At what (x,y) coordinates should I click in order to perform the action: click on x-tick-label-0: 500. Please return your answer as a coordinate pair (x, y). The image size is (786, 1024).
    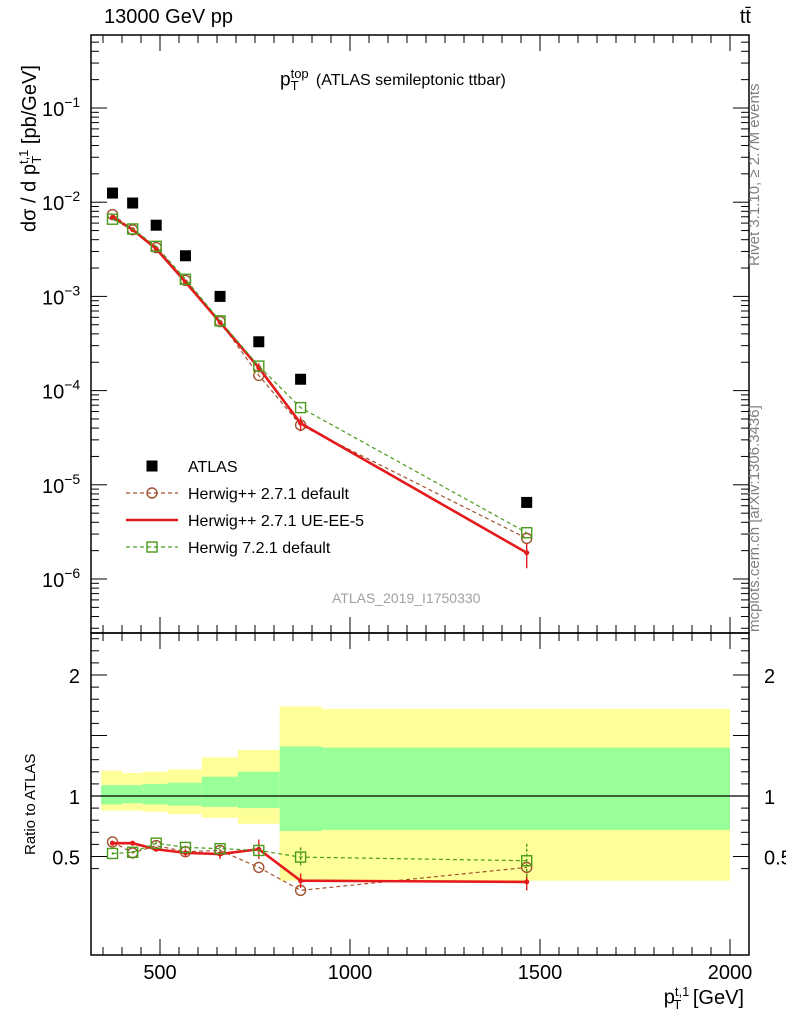
    Looking at the image, I should click on (159, 973).